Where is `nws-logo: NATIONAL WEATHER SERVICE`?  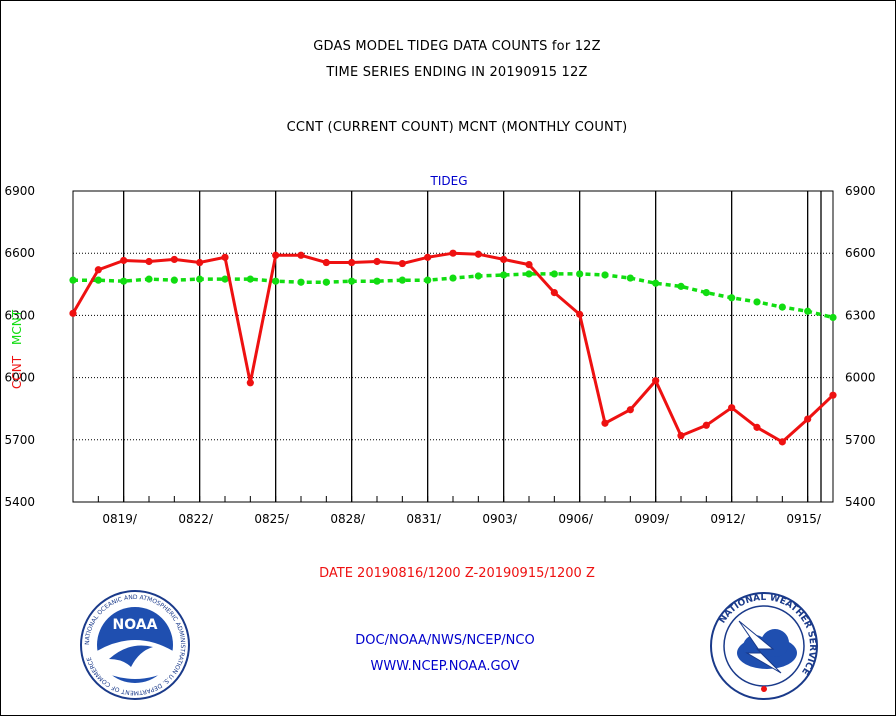 nws-logo: NATIONAL WEATHER SERVICE is located at coordinates (764, 646).